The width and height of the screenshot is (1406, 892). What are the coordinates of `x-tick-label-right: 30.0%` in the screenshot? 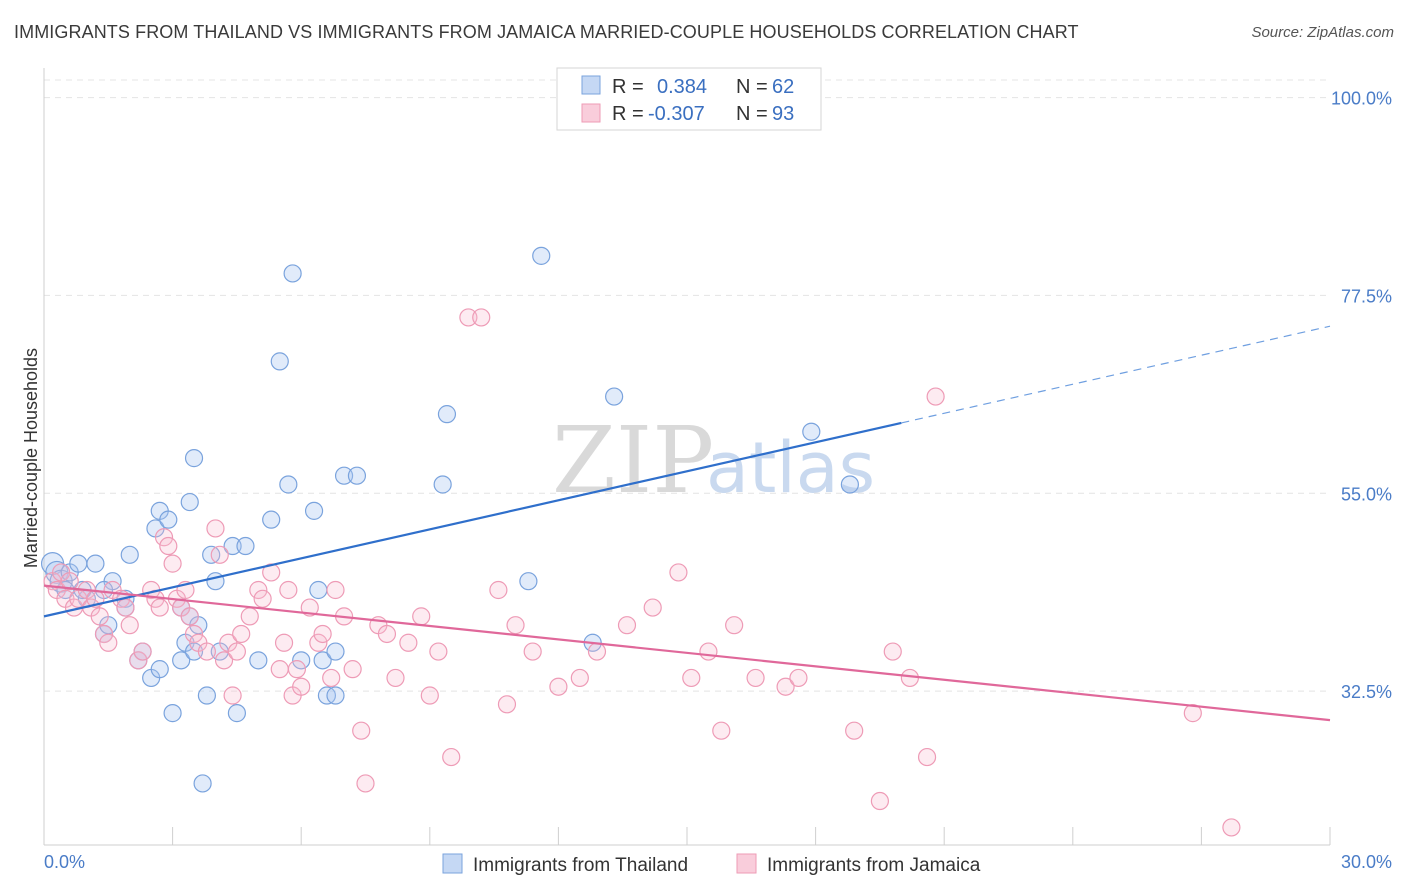 It's located at (1366, 862).